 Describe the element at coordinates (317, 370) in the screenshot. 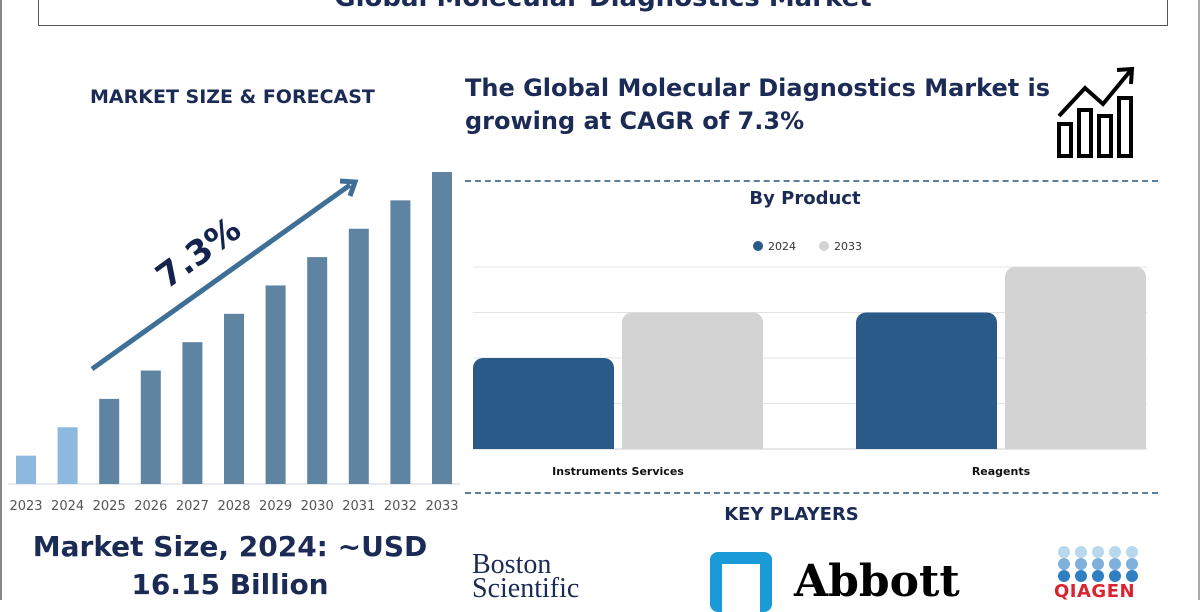

I see `bar-2030` at that location.